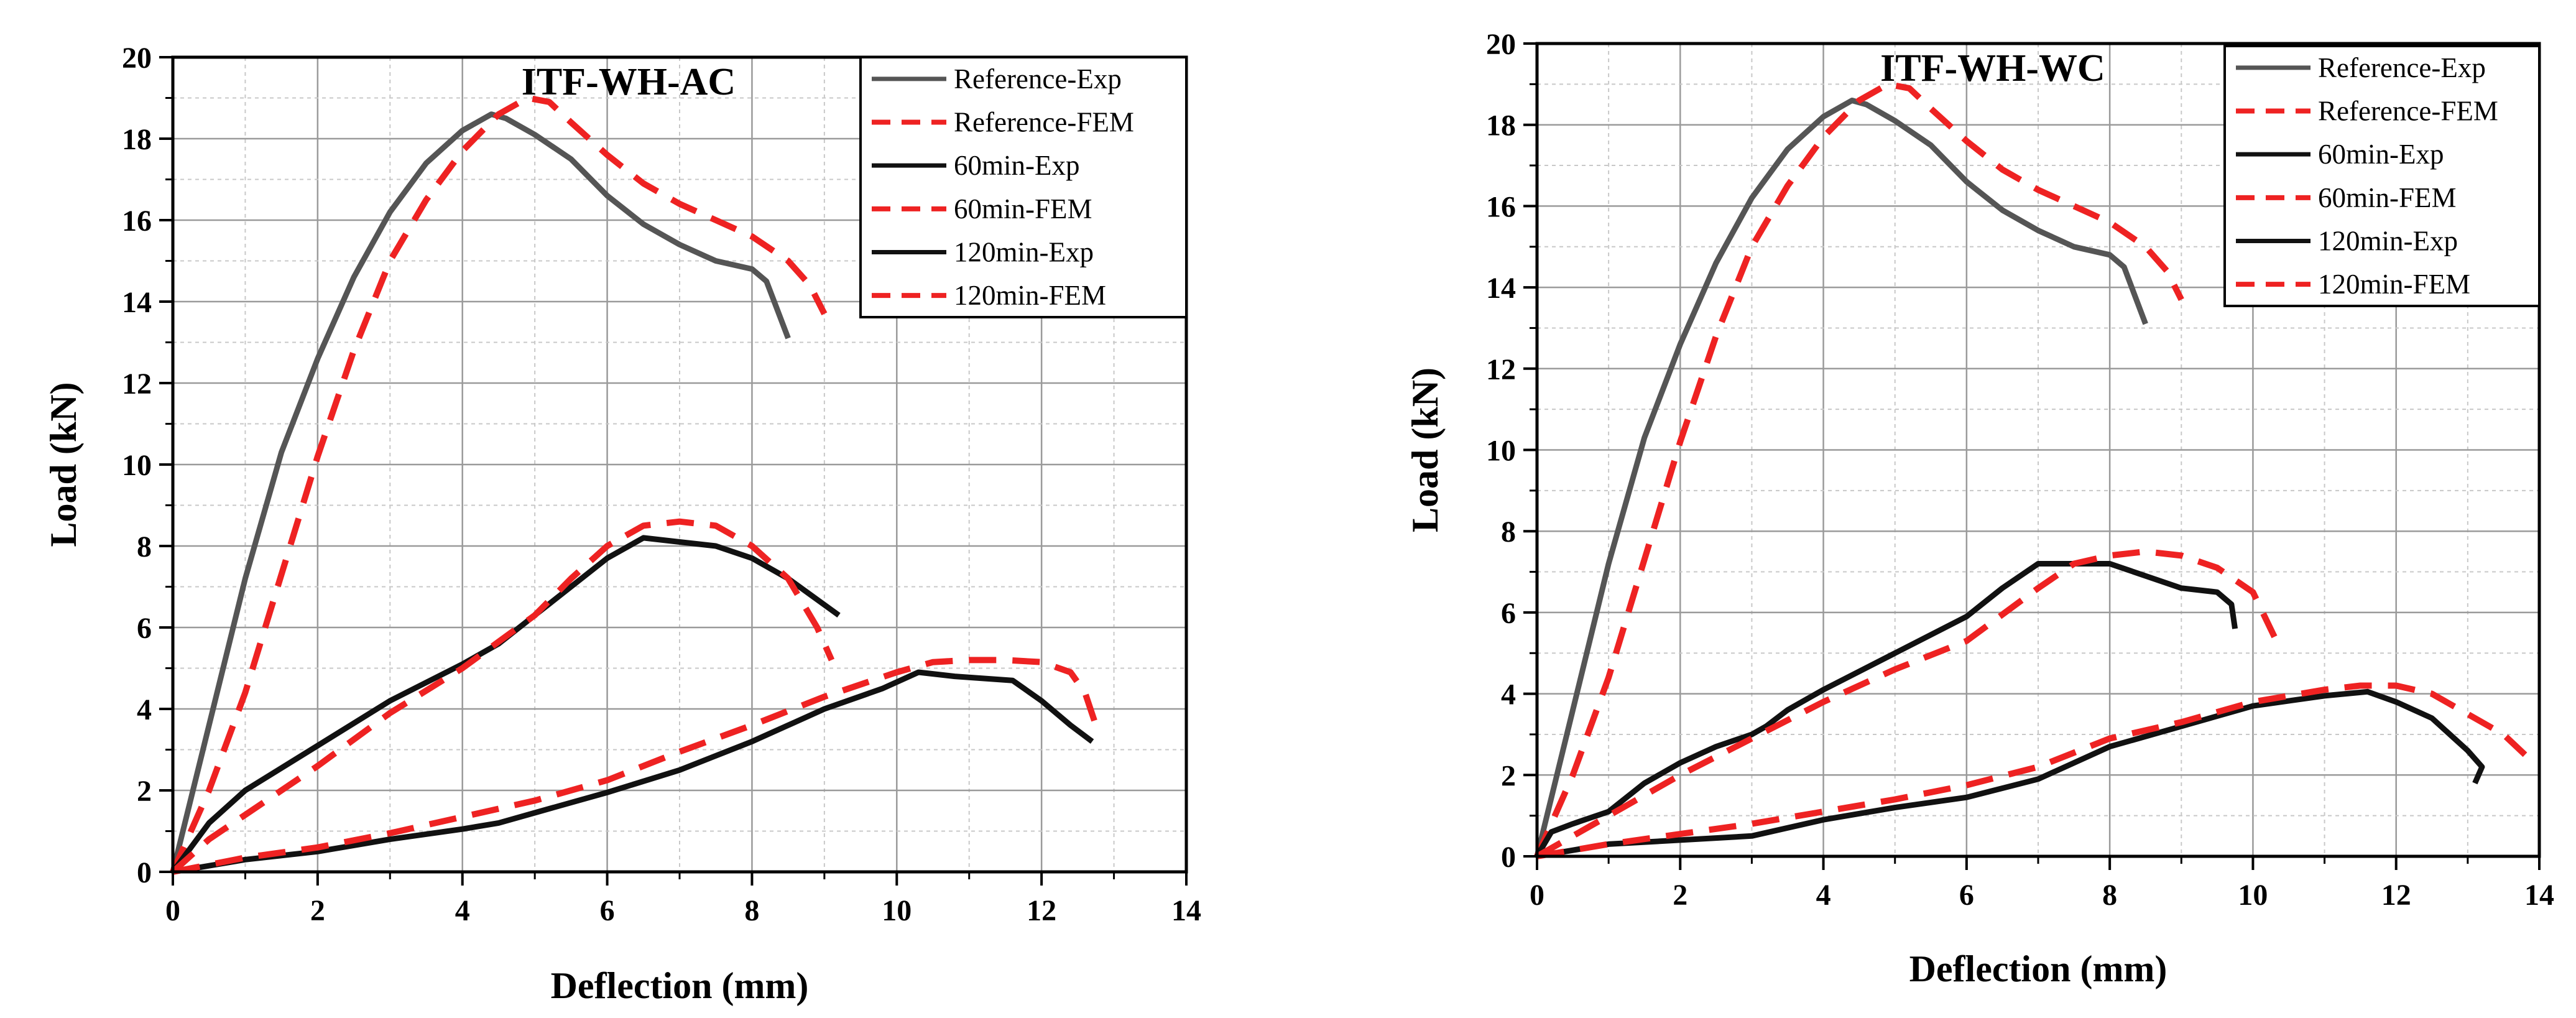 The height and width of the screenshot is (1018, 2576). What do you see at coordinates (629, 82) in the screenshot?
I see `chart-title: ITF-WH-AC` at bounding box center [629, 82].